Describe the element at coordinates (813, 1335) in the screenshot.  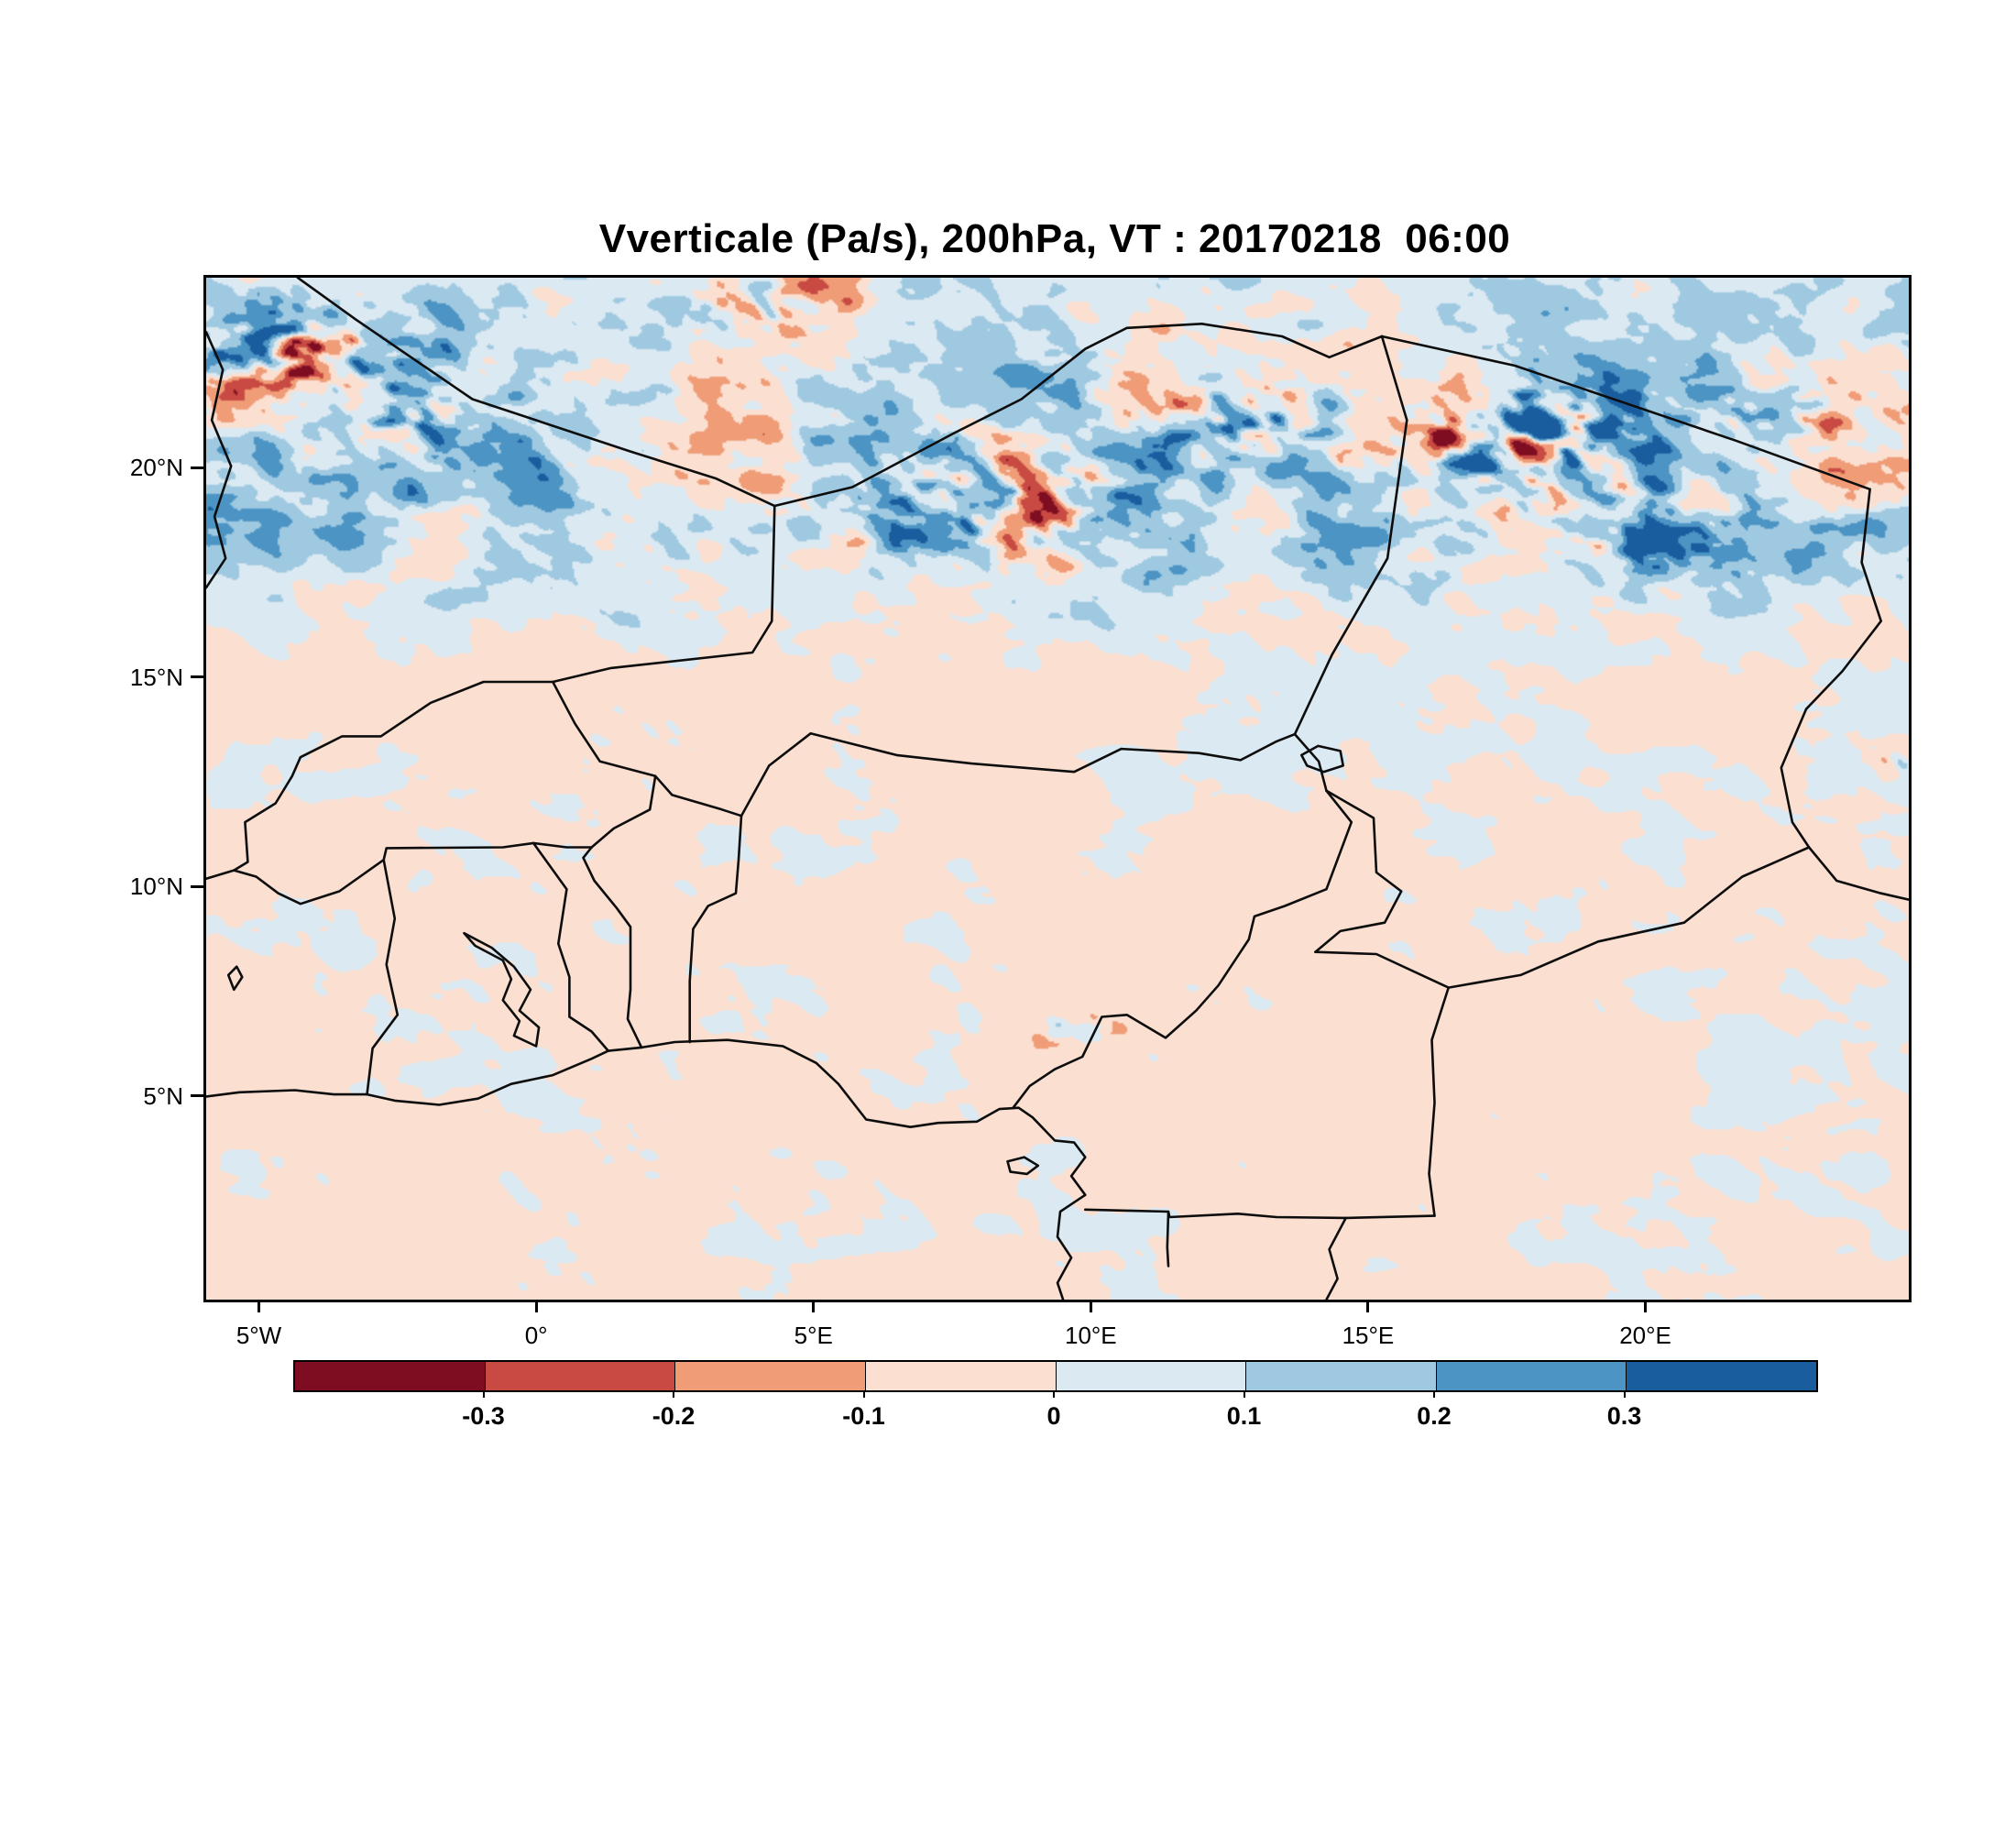
I see `lon-tick-label: 5°E` at that location.